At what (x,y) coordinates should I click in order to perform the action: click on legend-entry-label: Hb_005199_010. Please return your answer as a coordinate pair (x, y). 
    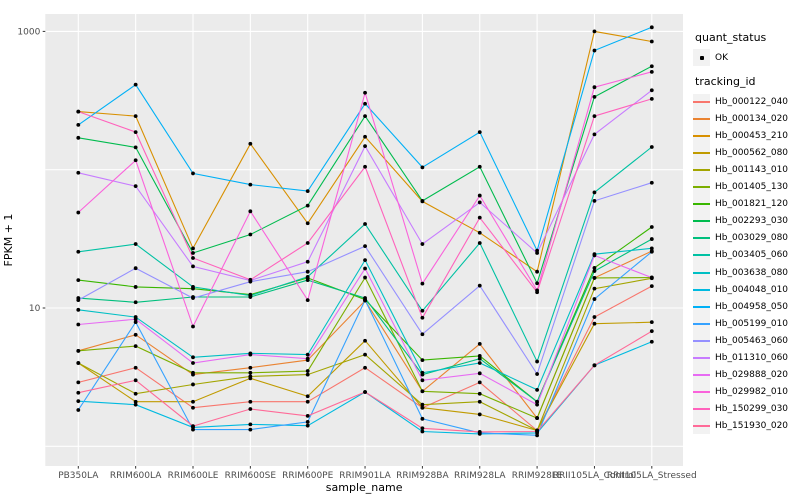
    Looking at the image, I should click on (752, 323).